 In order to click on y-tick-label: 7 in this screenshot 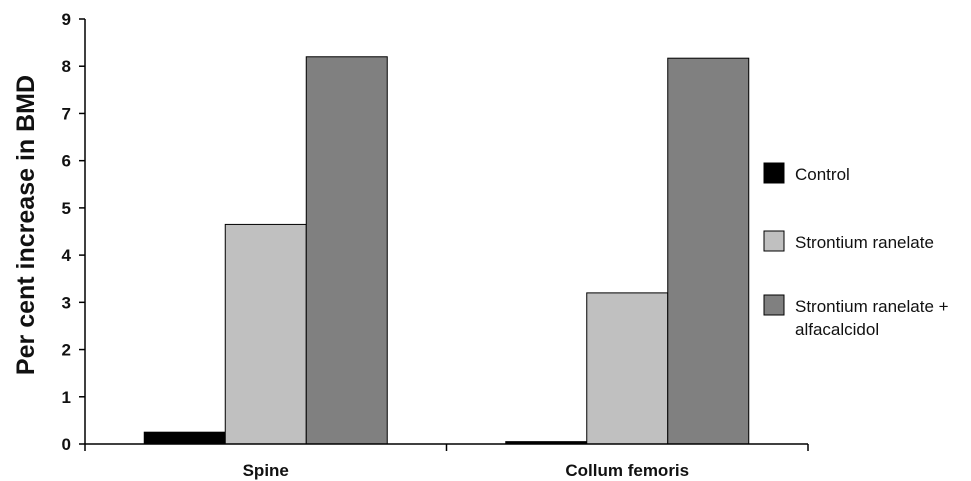, I will do `click(66, 113)`.